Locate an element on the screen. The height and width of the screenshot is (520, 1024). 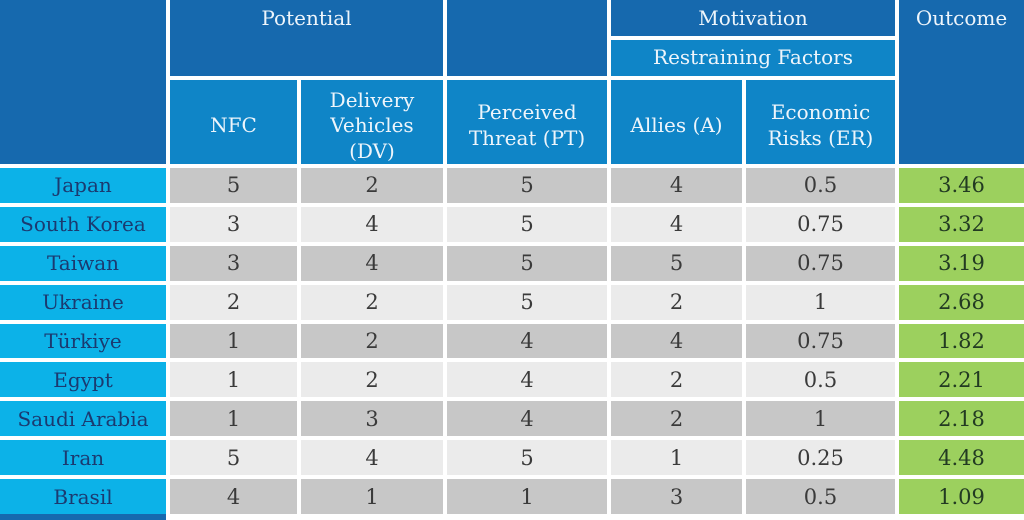
value-cell-dv: 3 is located at coordinates (372, 419).